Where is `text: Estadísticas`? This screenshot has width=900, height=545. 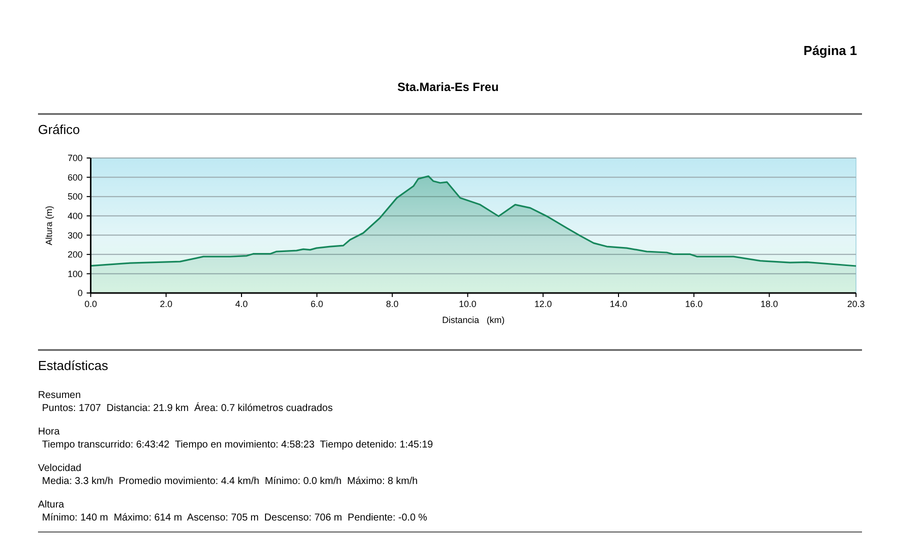
text: Estadísticas is located at coordinates (73, 365).